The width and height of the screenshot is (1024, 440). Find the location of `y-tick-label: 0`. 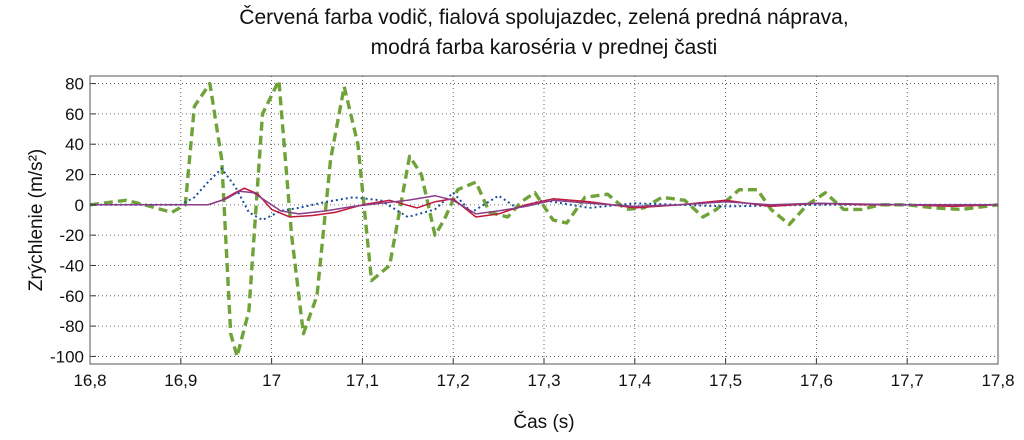

y-tick-label: 0 is located at coordinates (79, 205).